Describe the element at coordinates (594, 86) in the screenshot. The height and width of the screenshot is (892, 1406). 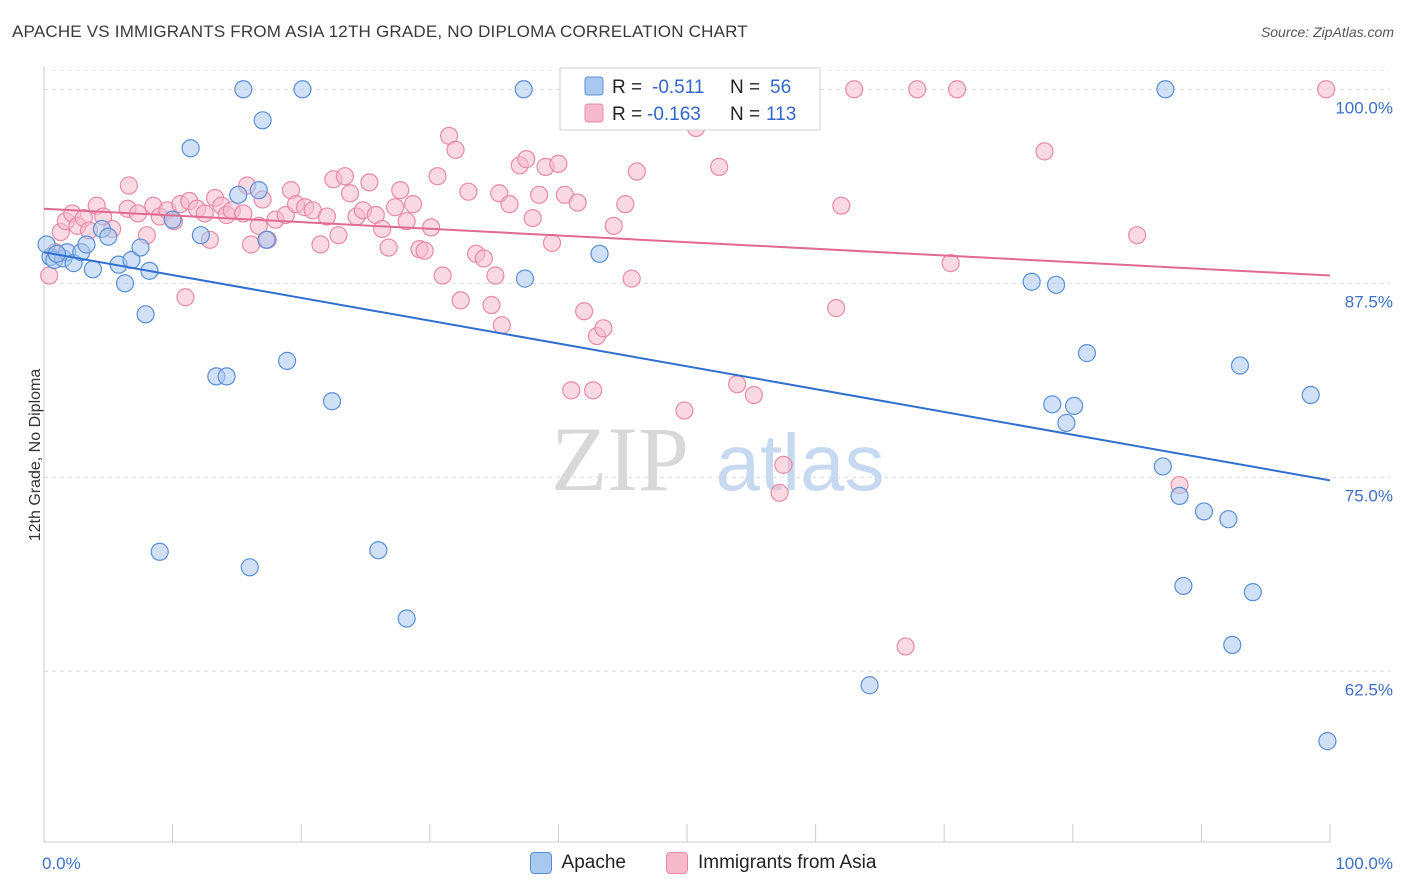
I see `legend-swatch-apache` at that location.